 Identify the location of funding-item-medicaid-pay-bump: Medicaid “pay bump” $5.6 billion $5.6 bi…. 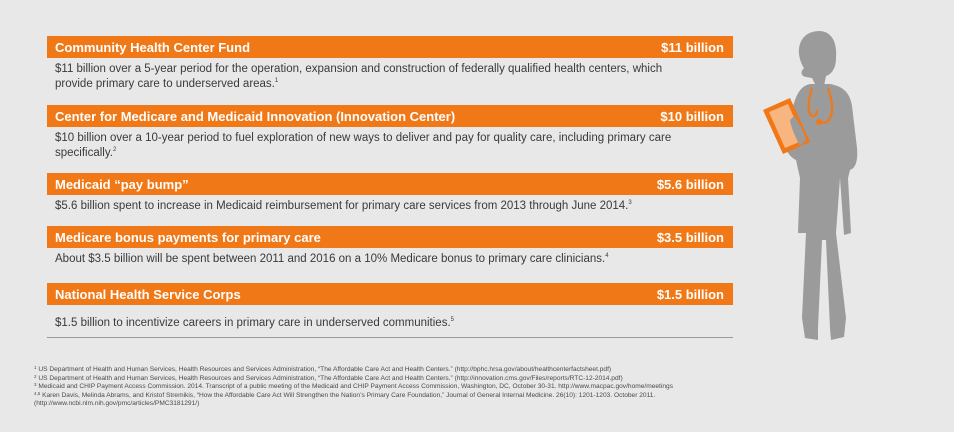
(390, 193).